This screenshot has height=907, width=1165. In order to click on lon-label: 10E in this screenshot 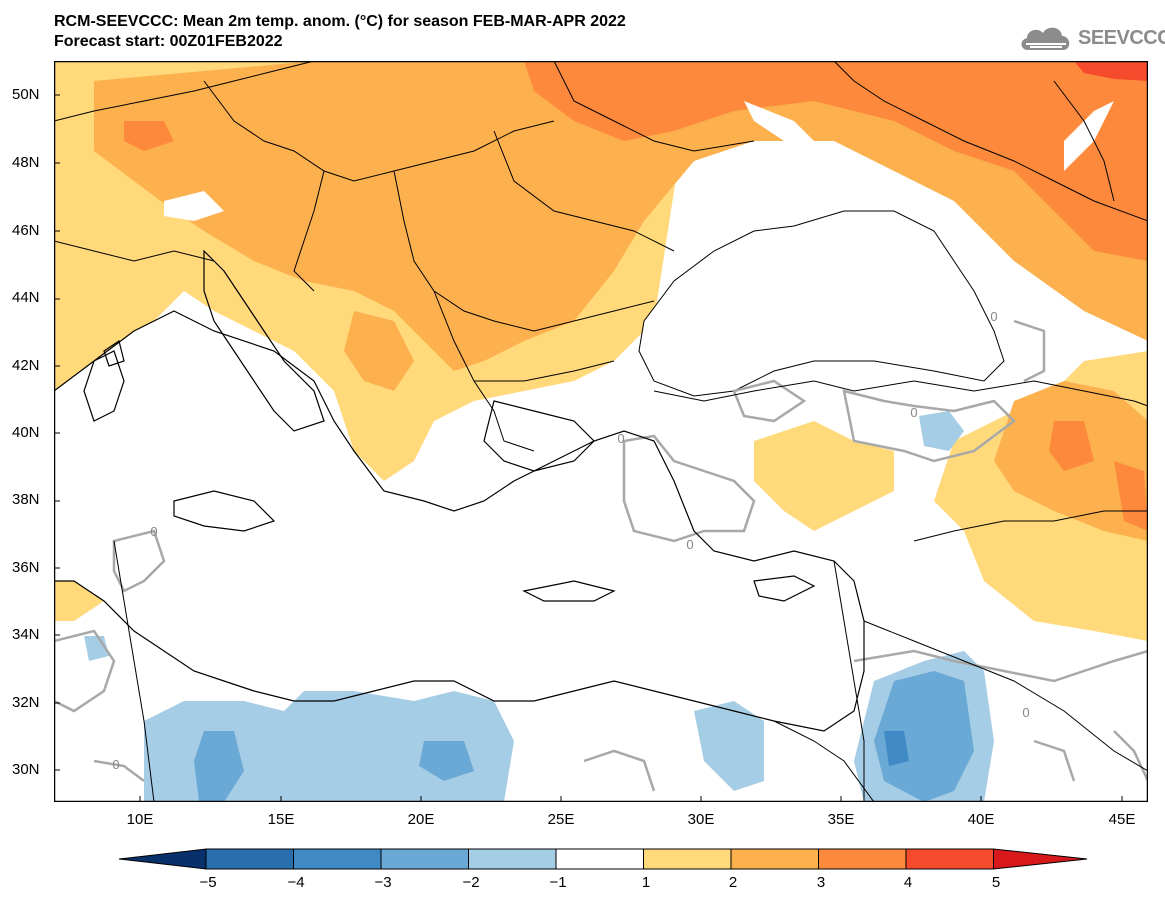, I will do `click(140, 819)`.